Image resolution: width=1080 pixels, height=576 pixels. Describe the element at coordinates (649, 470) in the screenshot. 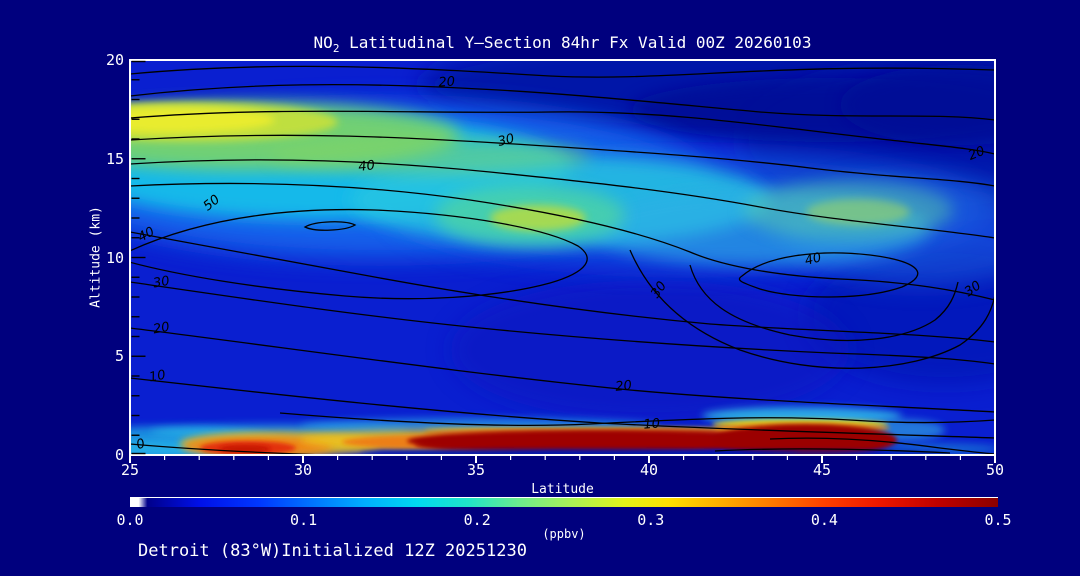

I see `x-tick-label: 40` at that location.